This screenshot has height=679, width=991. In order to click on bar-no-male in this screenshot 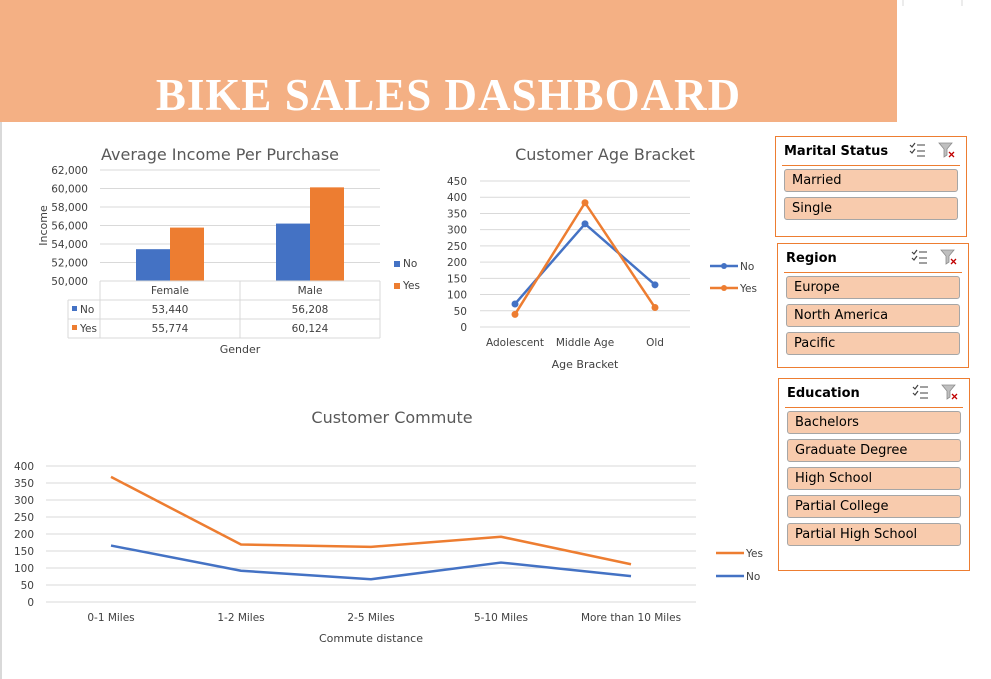, I will do `click(293, 252)`.